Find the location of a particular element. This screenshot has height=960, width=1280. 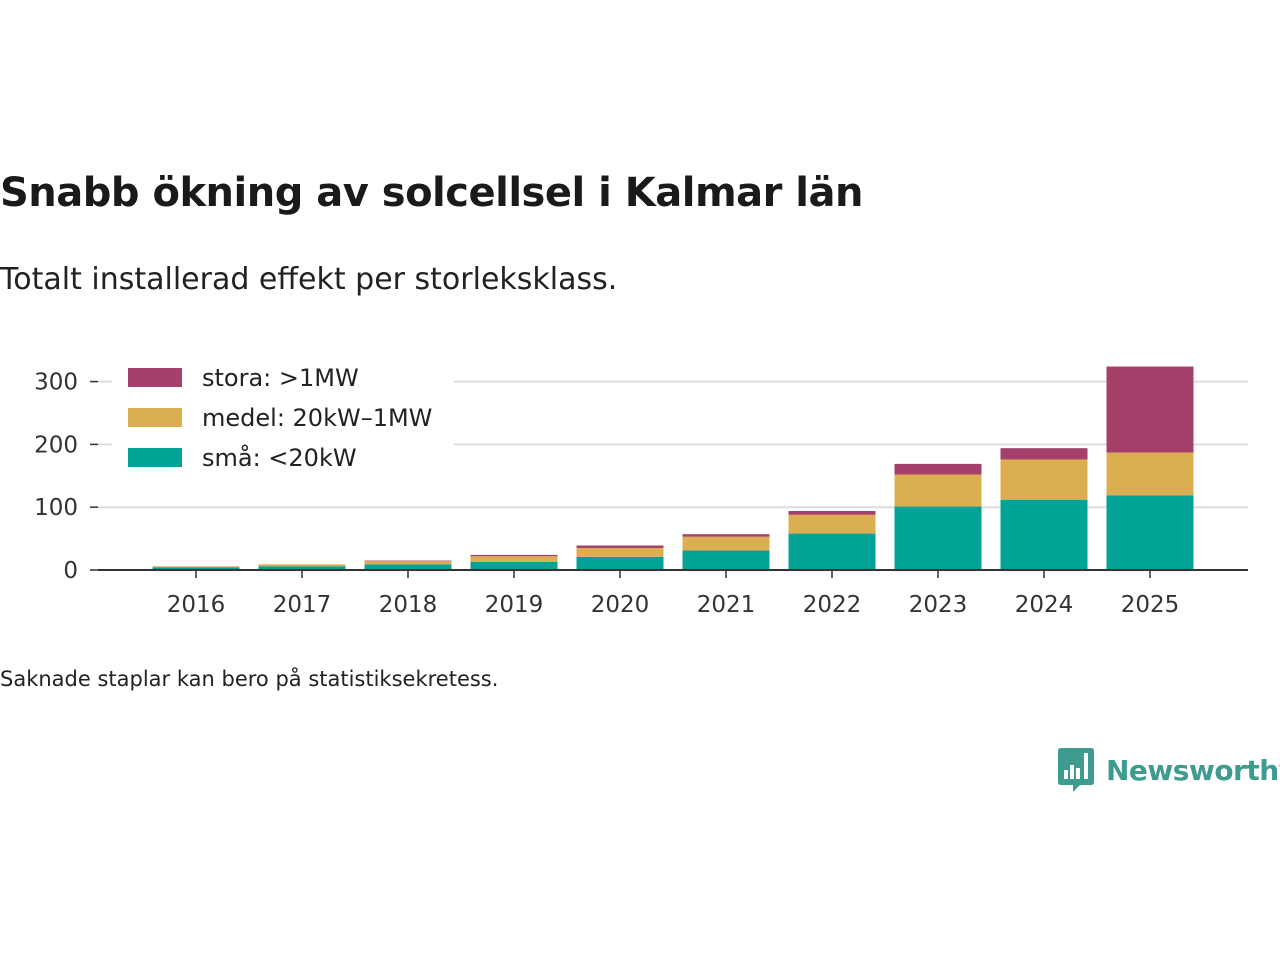

y-tick-label-0: 0 is located at coordinates (70, 571).